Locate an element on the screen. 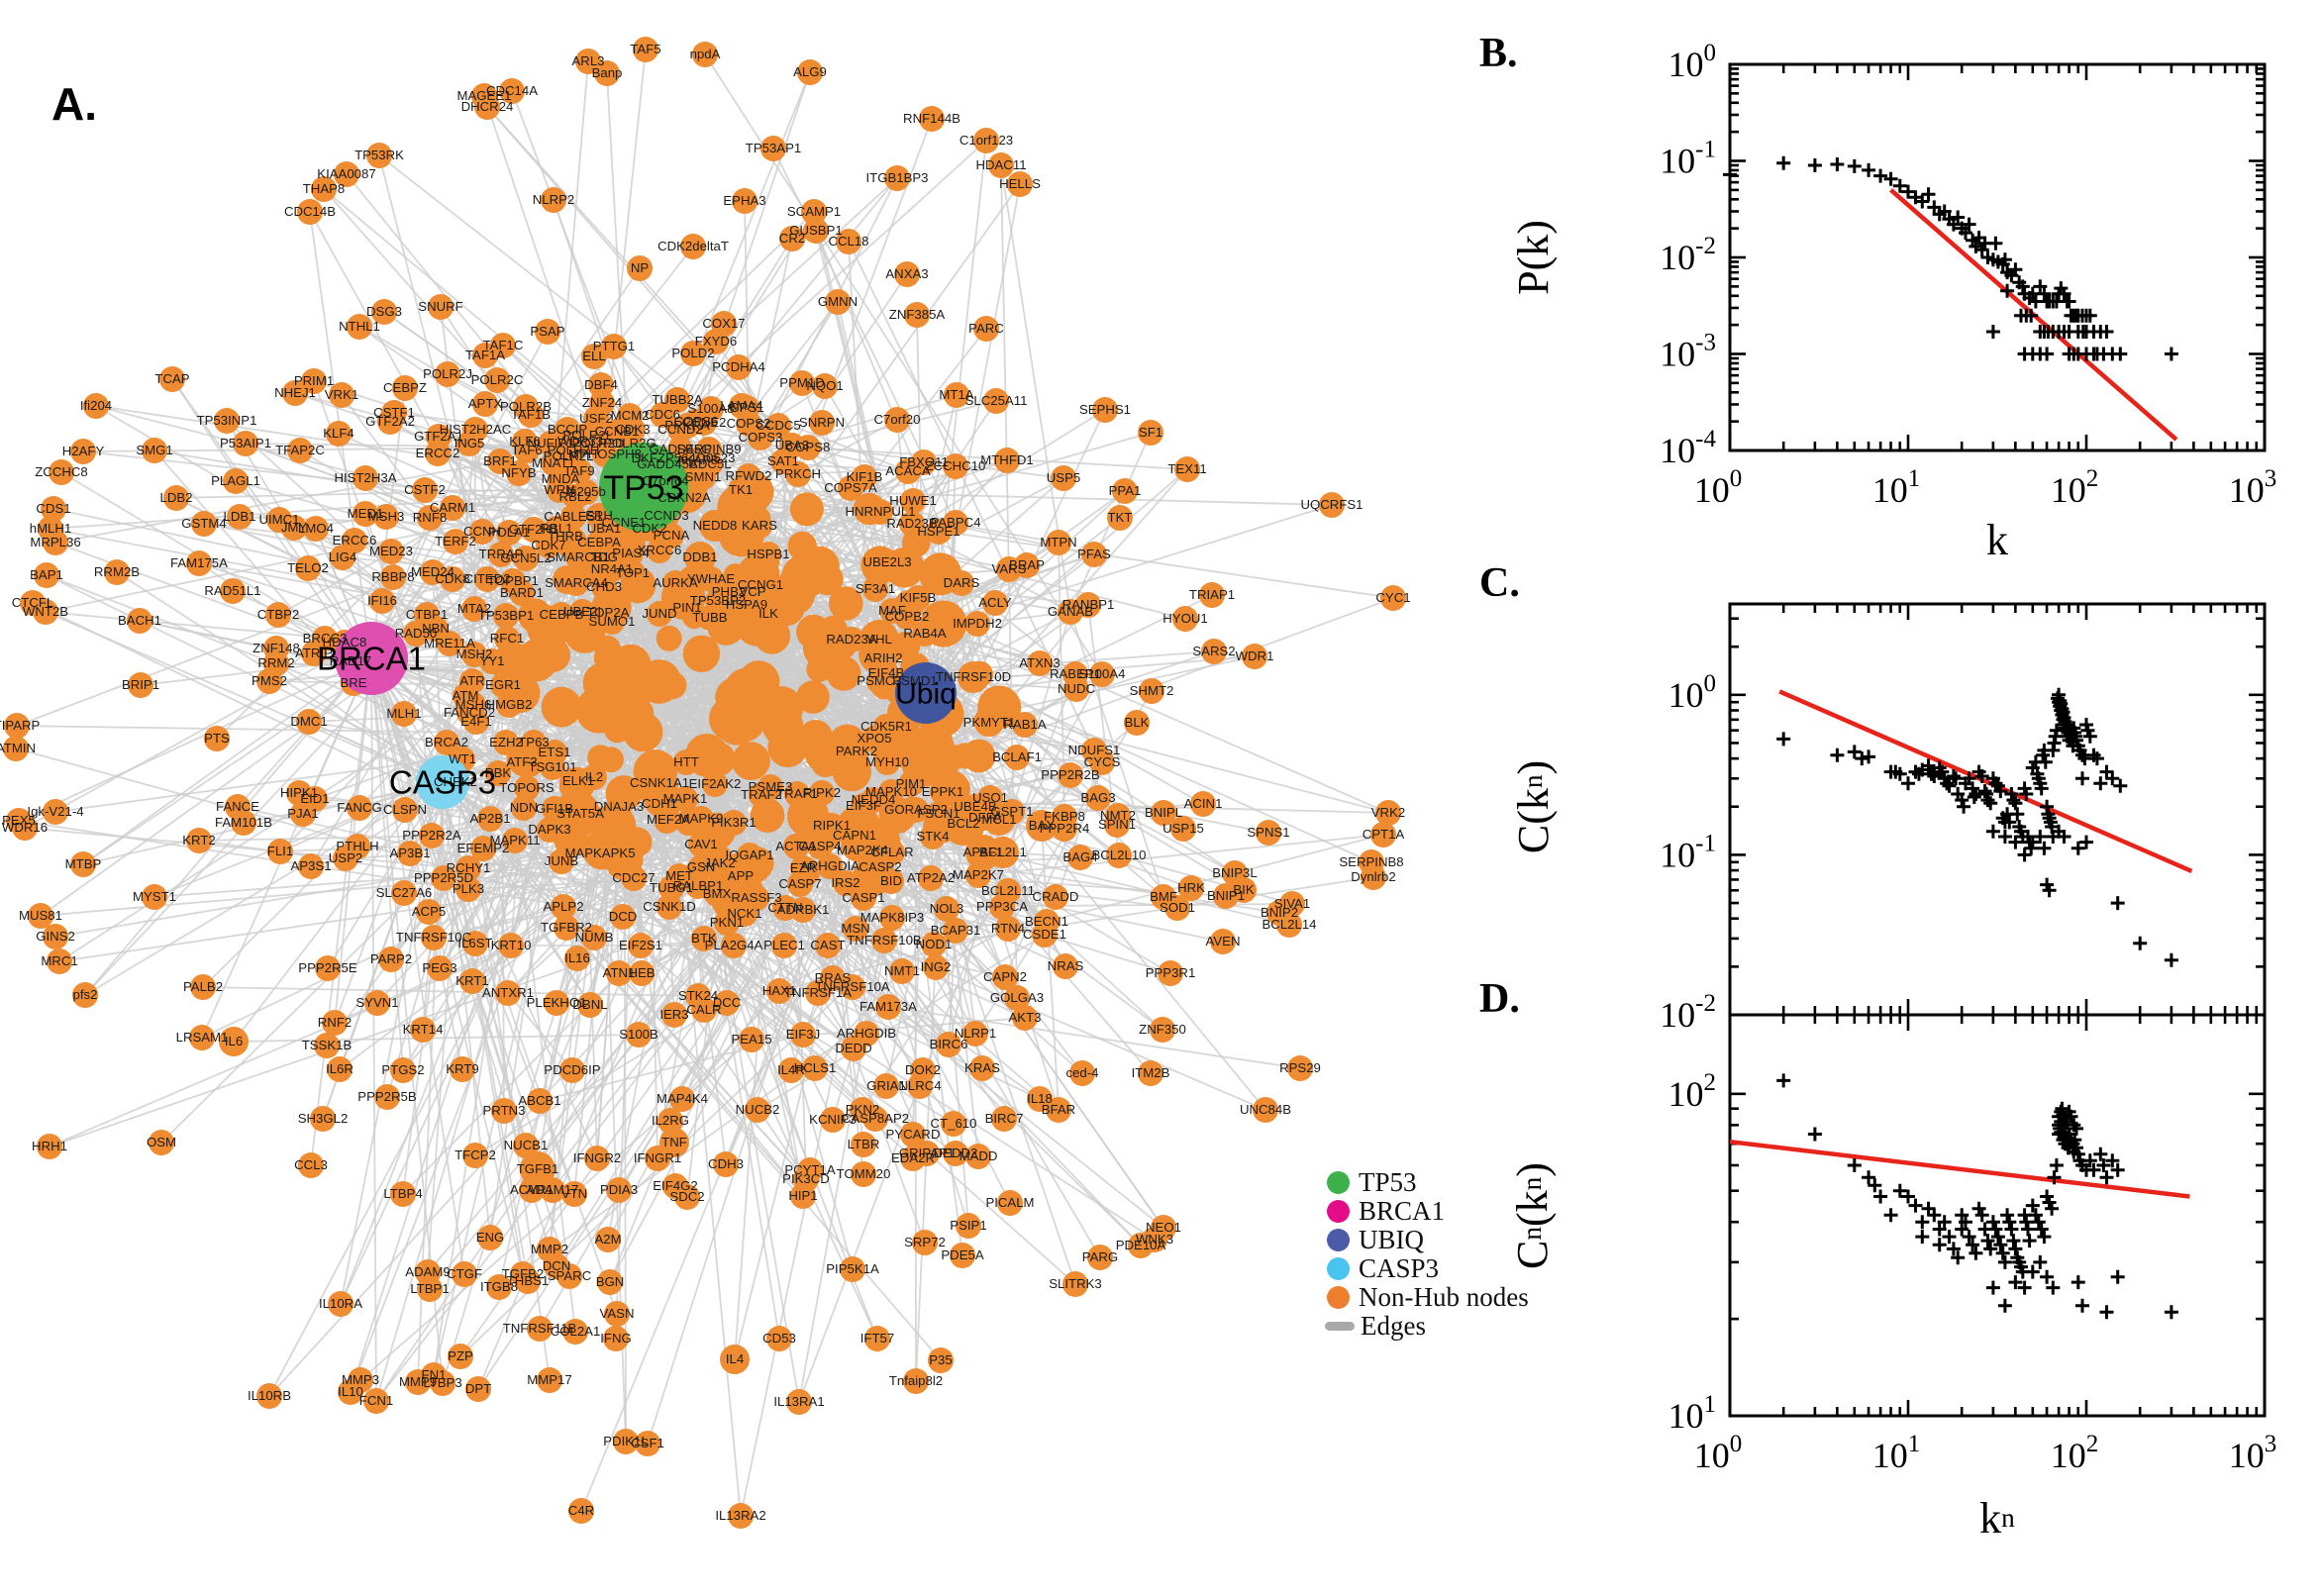  network-node-label: RTN4 is located at coordinates (1008, 928).